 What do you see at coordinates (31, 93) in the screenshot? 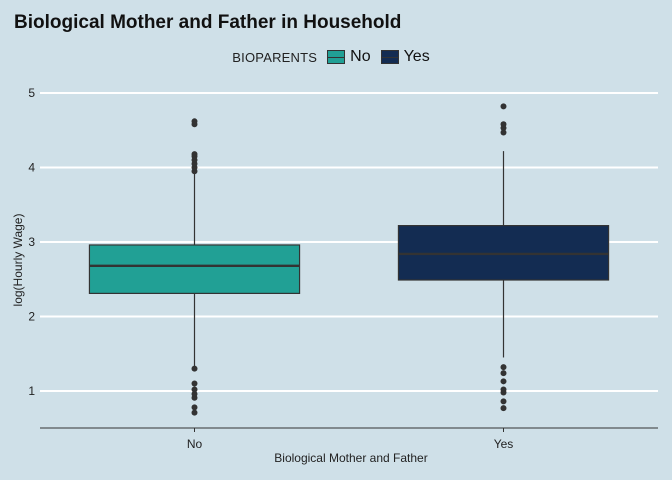
I see `y-tick-label: 5` at bounding box center [31, 93].